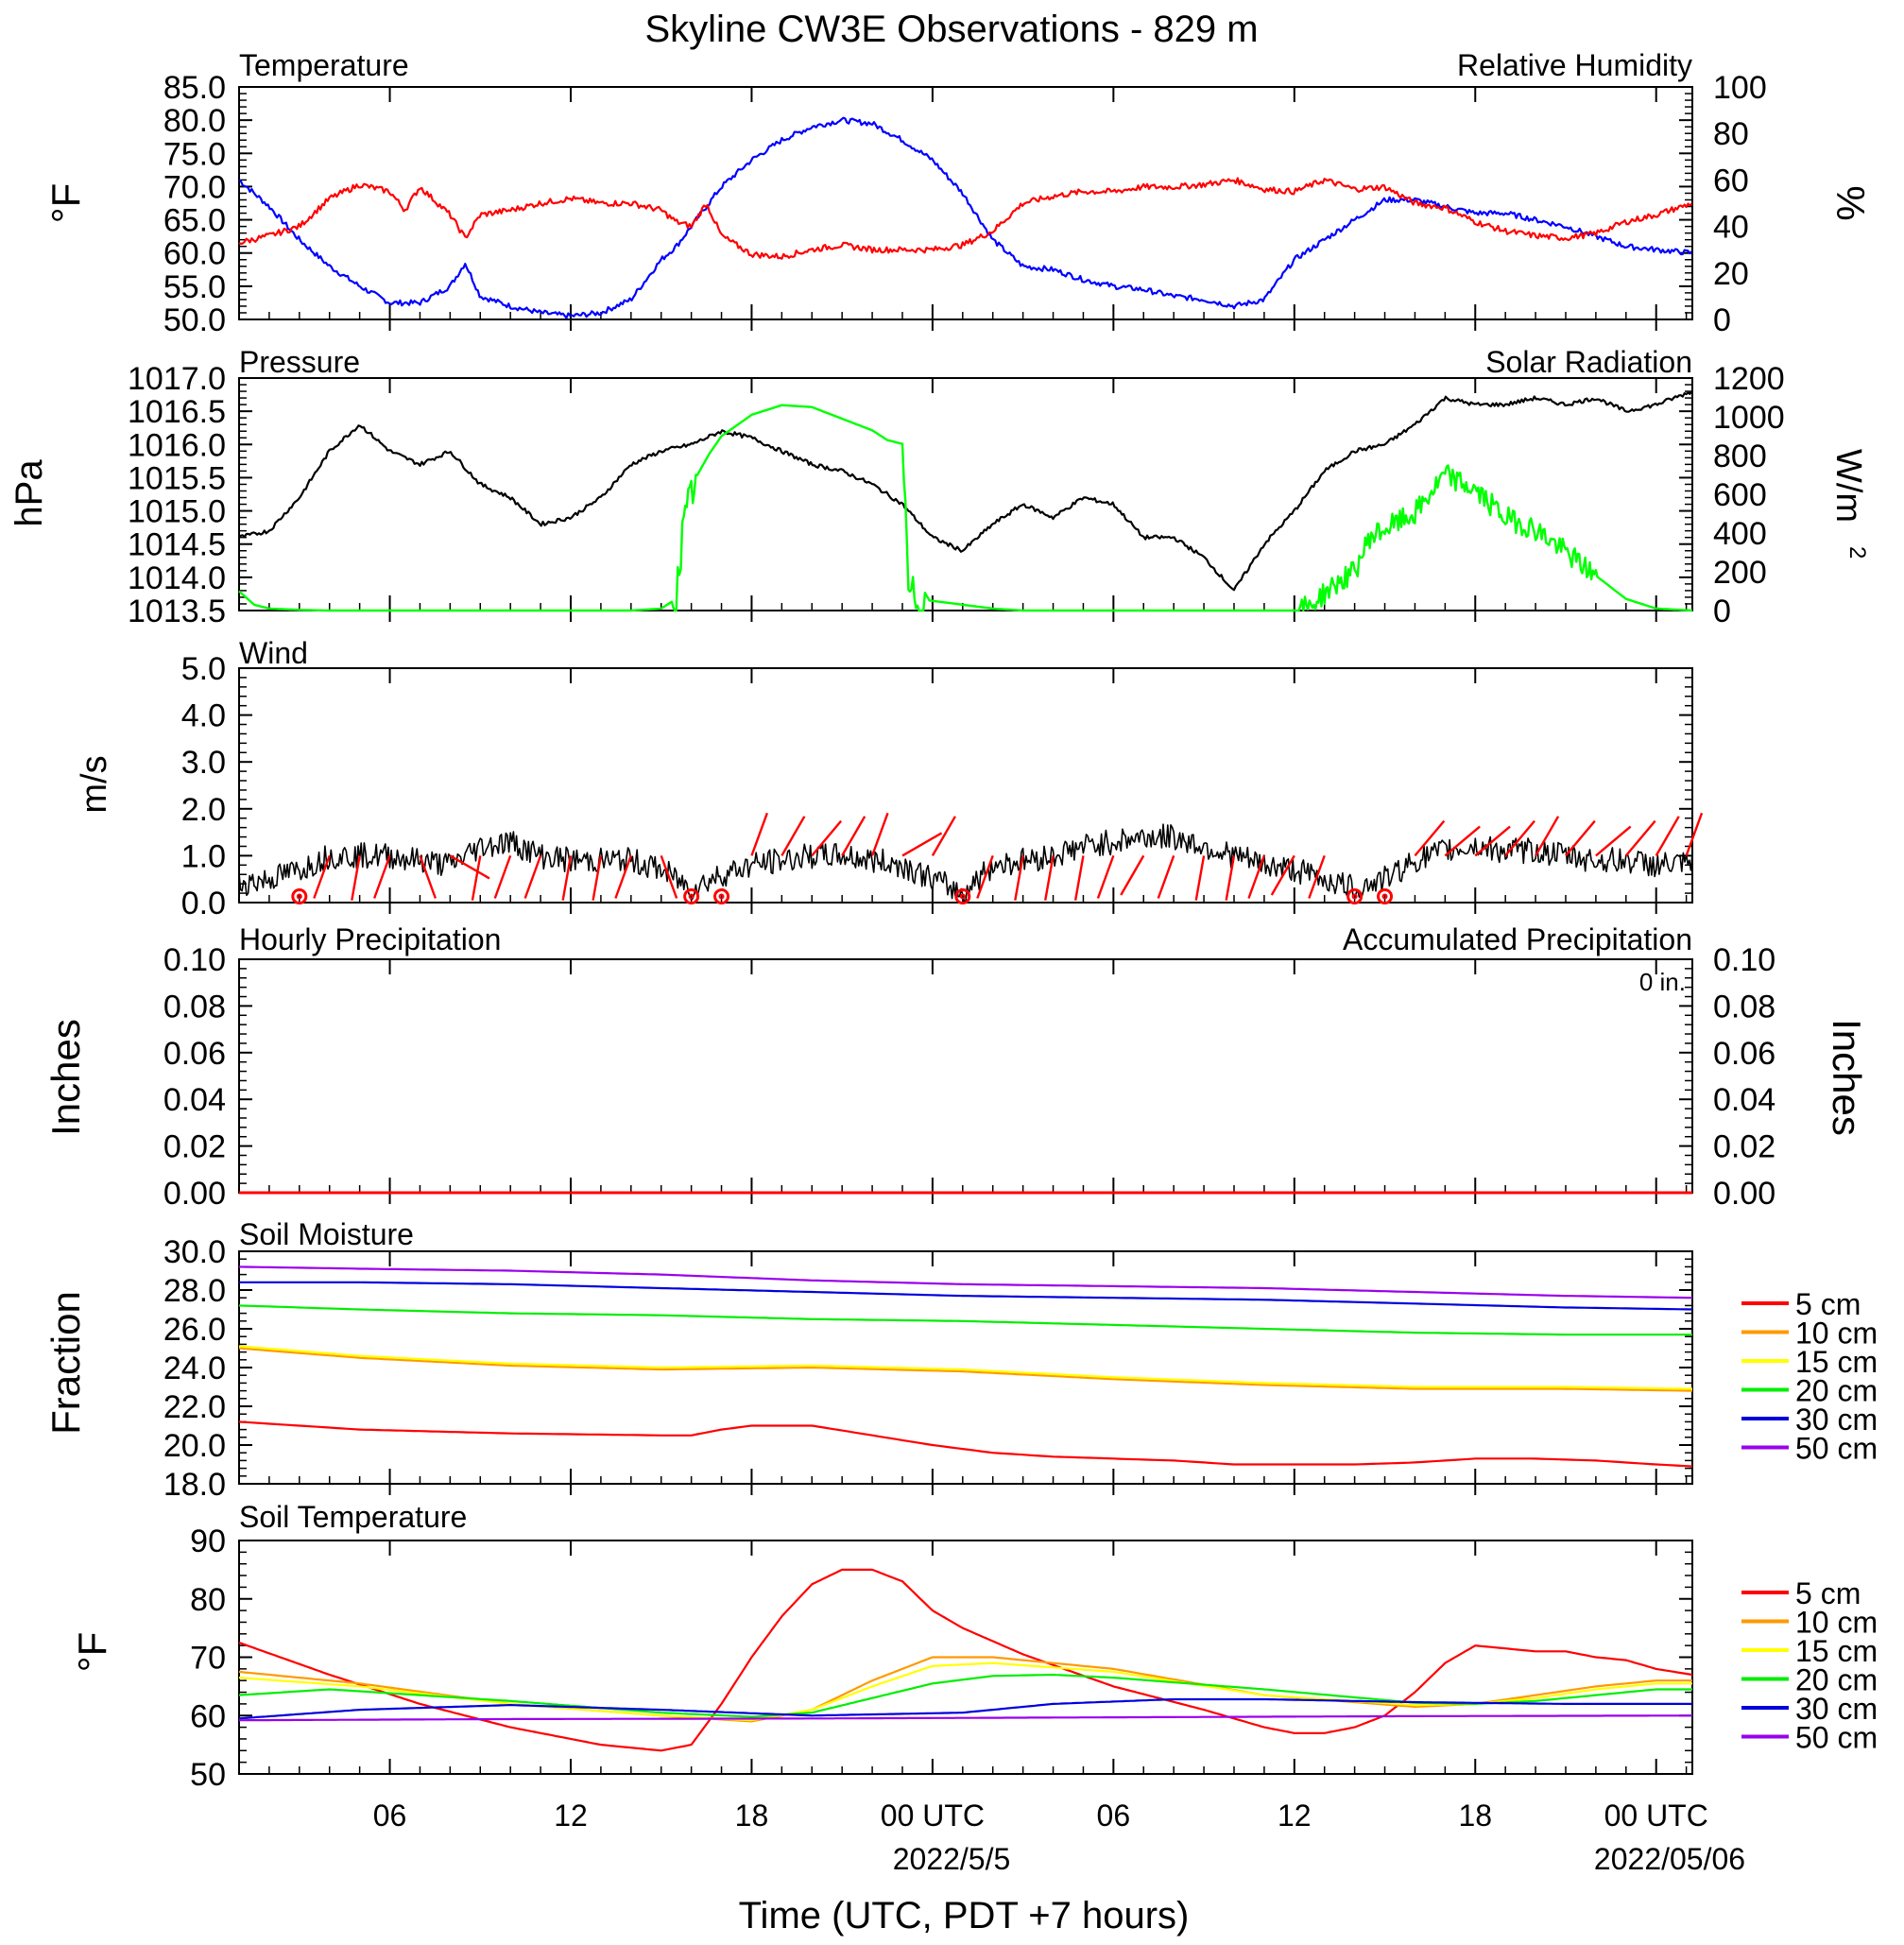  I want to click on wind-title: Wind, so click(273, 653).